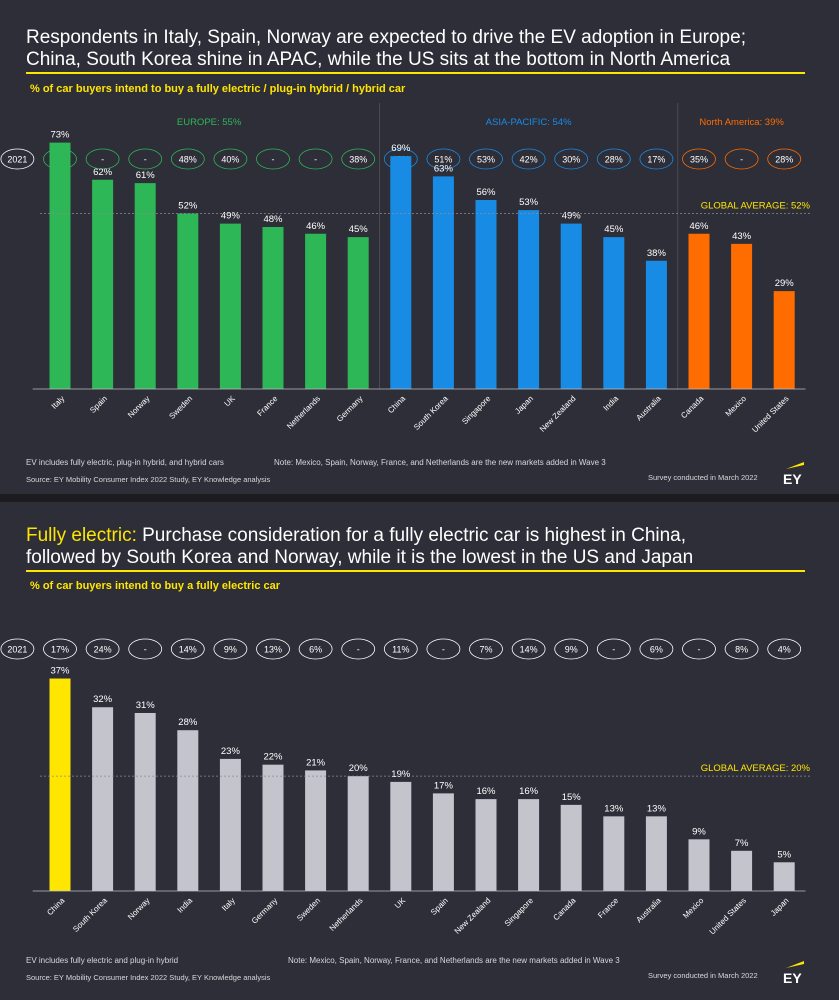  Describe the element at coordinates (444, 168) in the screenshot. I see `data-label: 63%` at that location.